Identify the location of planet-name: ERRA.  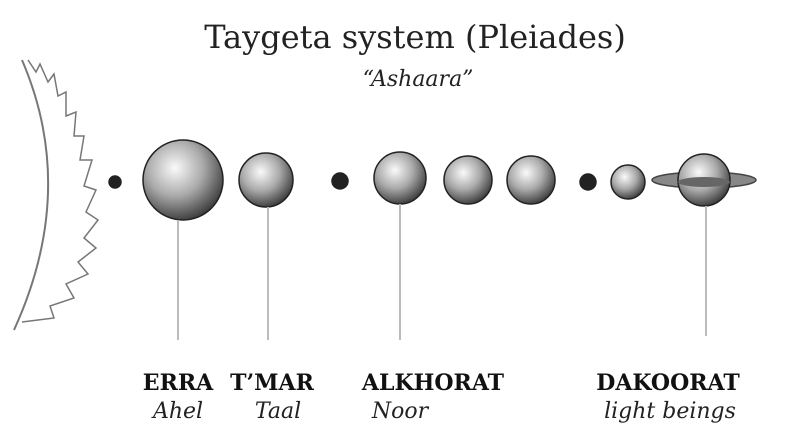
(178, 383).